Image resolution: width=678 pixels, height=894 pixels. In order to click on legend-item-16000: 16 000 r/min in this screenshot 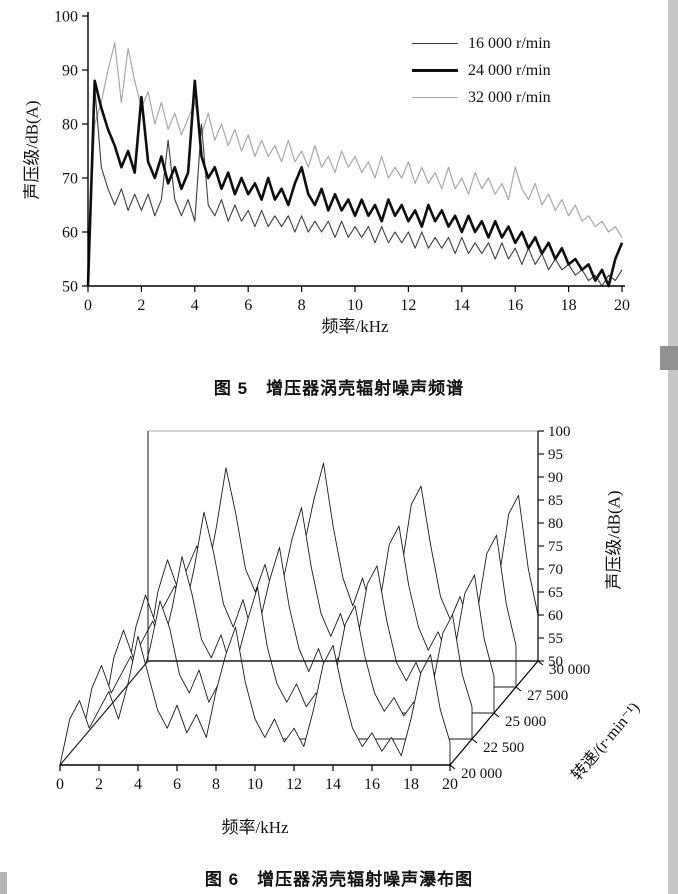, I will do `click(481, 43)`.